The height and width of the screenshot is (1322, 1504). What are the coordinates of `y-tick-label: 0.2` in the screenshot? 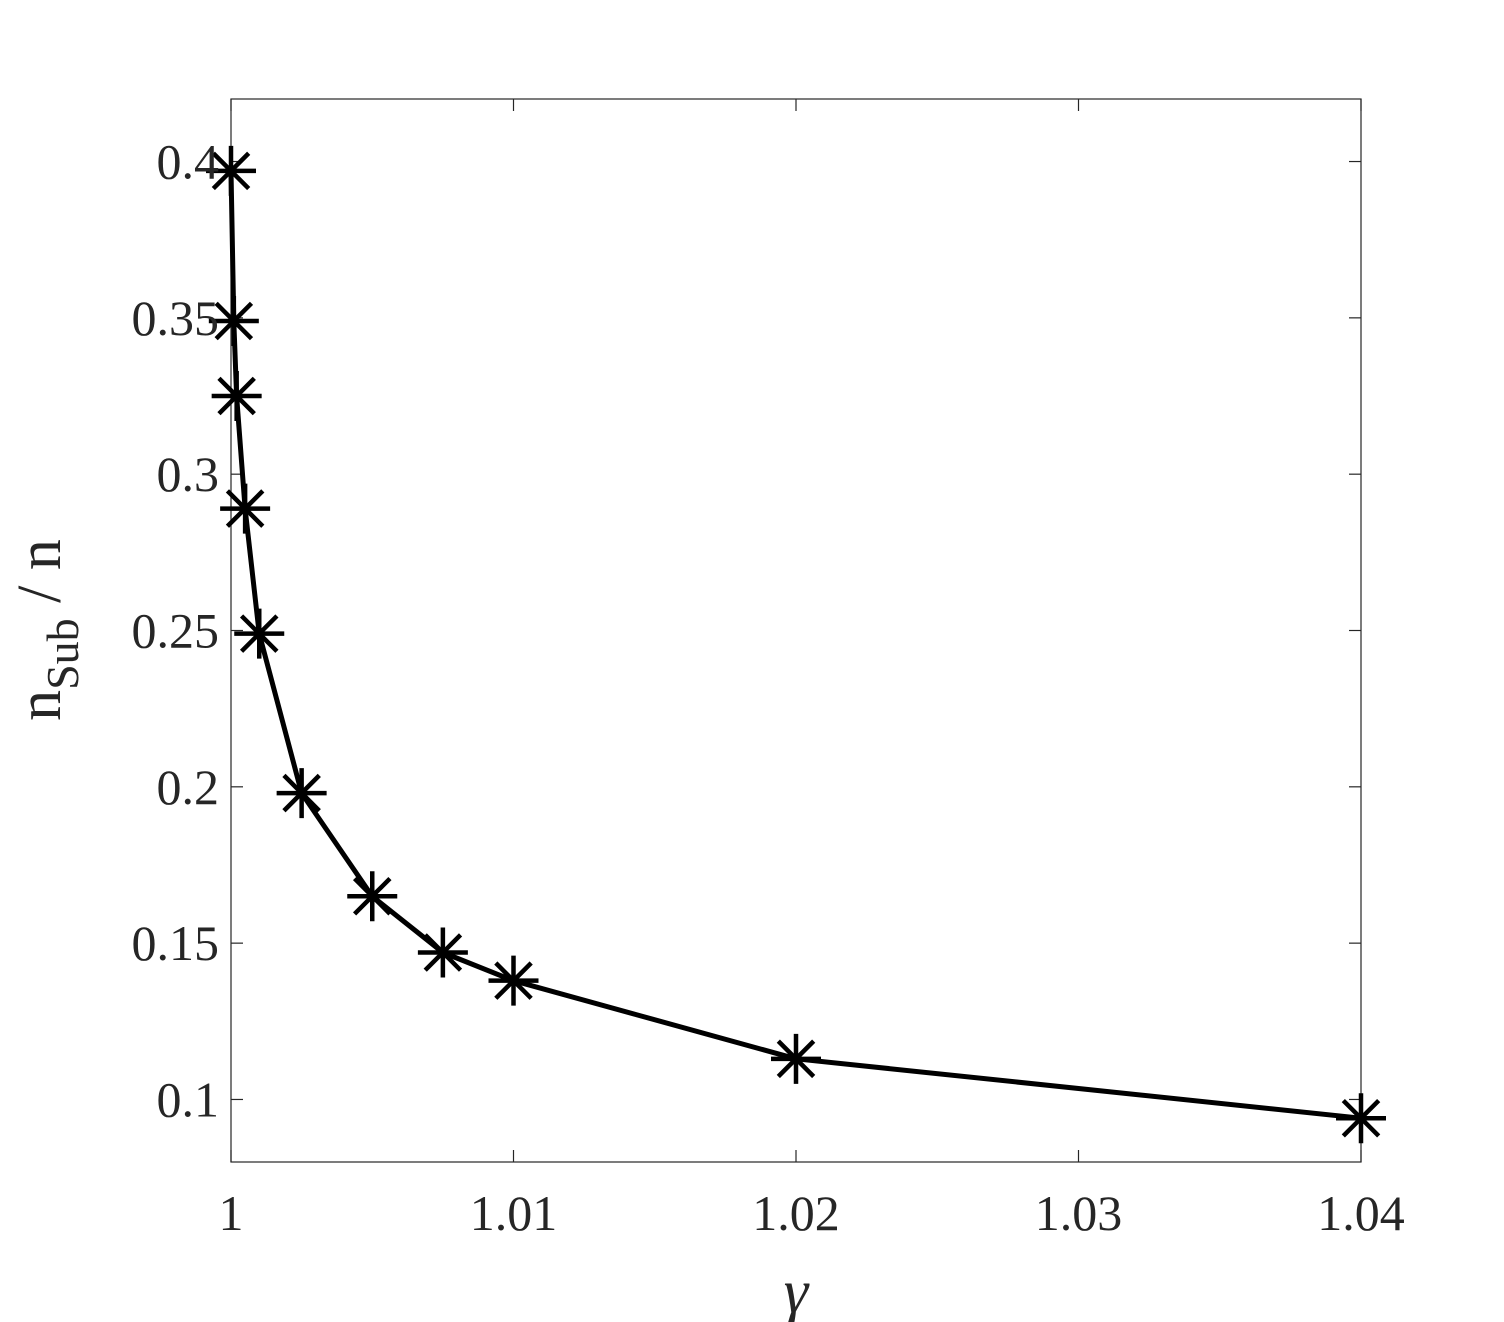 It's located at (188, 787).